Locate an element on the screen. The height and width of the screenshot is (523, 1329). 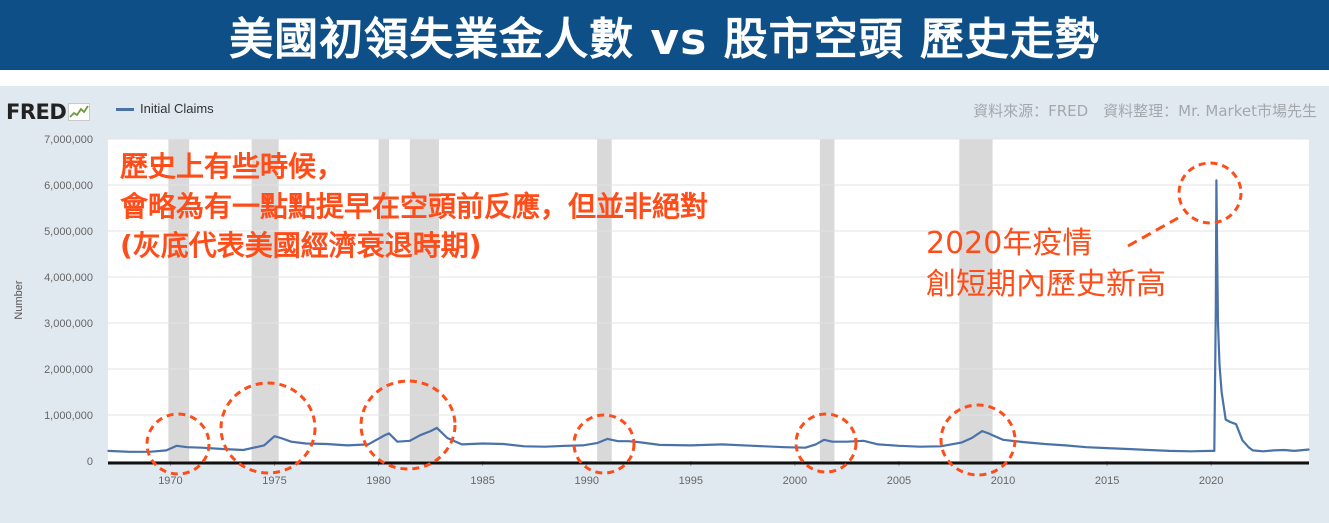
annotation-right-line: 2020年疫情 is located at coordinates (1009, 243).